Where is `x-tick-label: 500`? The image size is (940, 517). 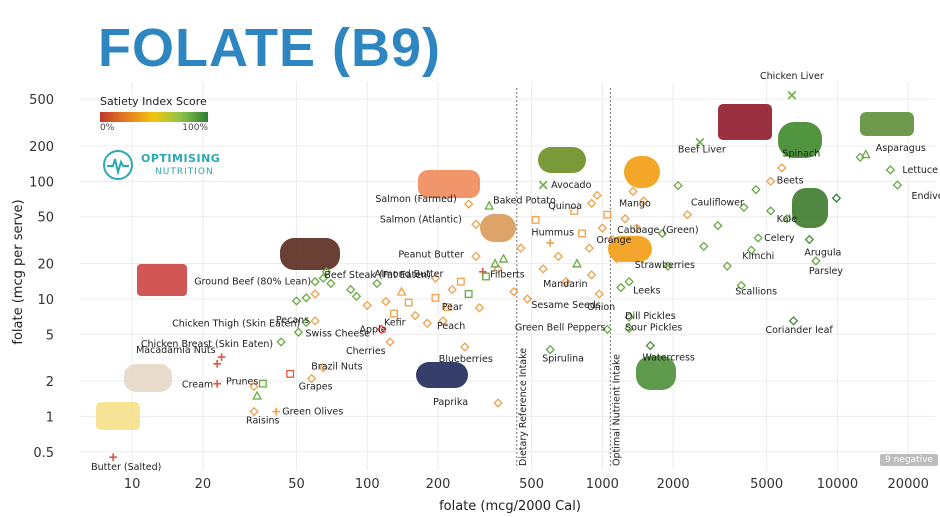
x-tick-label: 500 is located at coordinates (531, 484).